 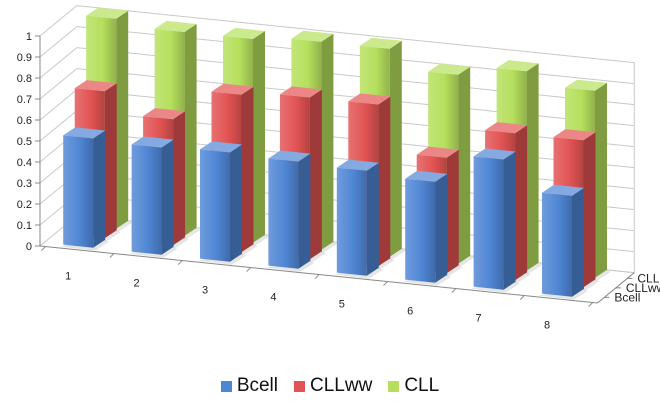 I want to click on x-tick-label: 7, so click(x=479, y=319).